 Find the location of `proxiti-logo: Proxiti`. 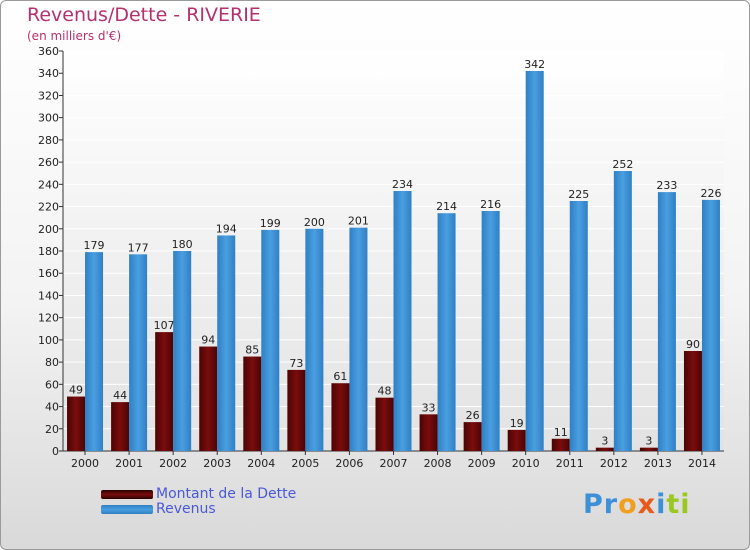

proxiti-logo: Proxiti is located at coordinates (637, 504).